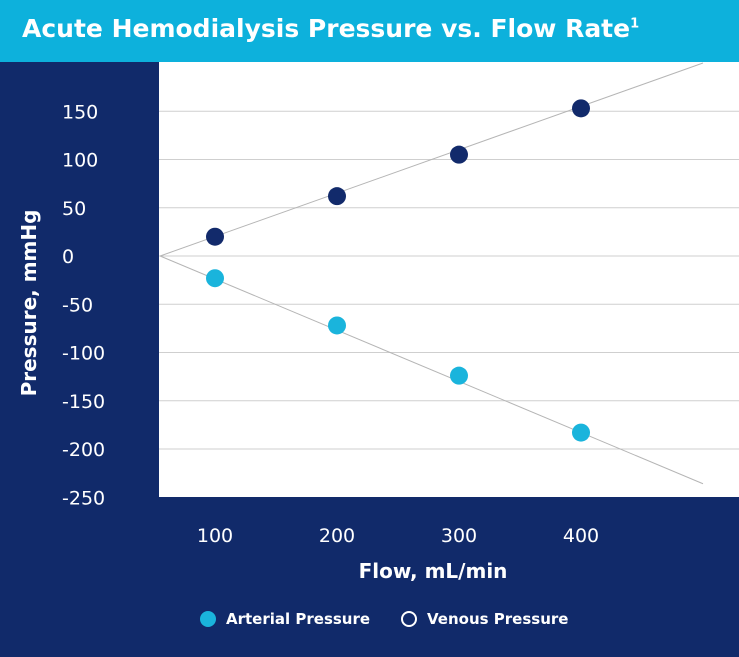  I want to click on y-tick-label: -200, so click(83, 450).